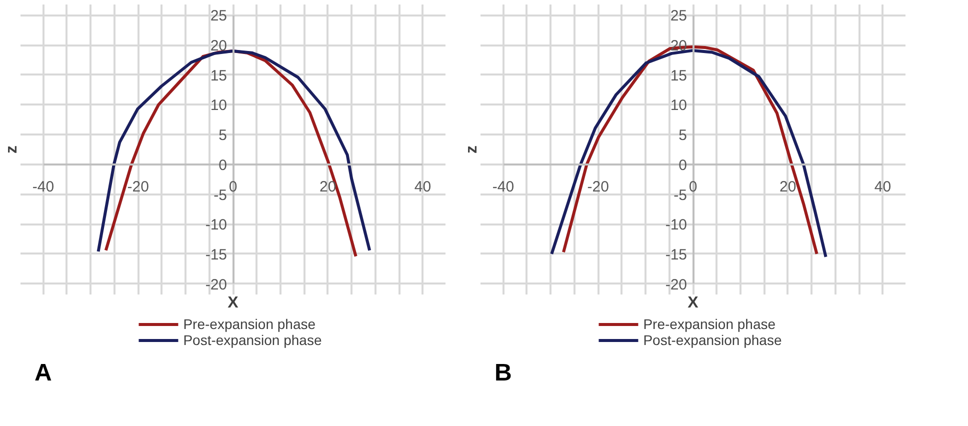 Image resolution: width=968 pixels, height=426 pixels. What do you see at coordinates (219, 46) in the screenshot?
I see `y-tick-label: 20` at bounding box center [219, 46].